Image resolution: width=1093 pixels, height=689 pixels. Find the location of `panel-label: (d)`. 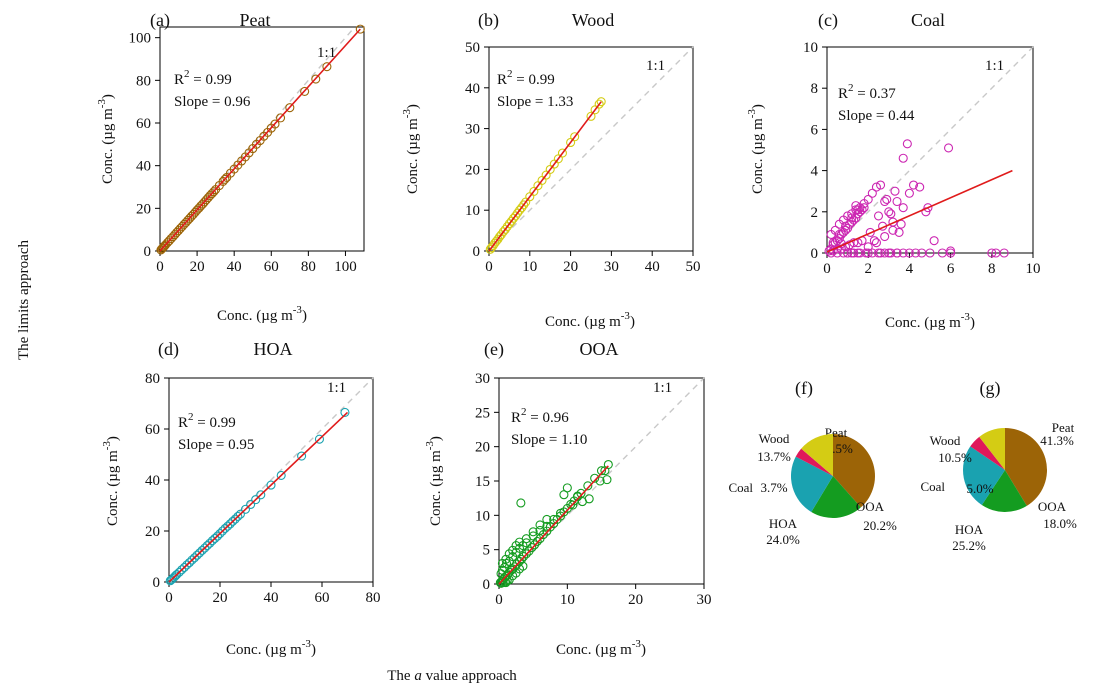

panel-label: (d) is located at coordinates (168, 349).